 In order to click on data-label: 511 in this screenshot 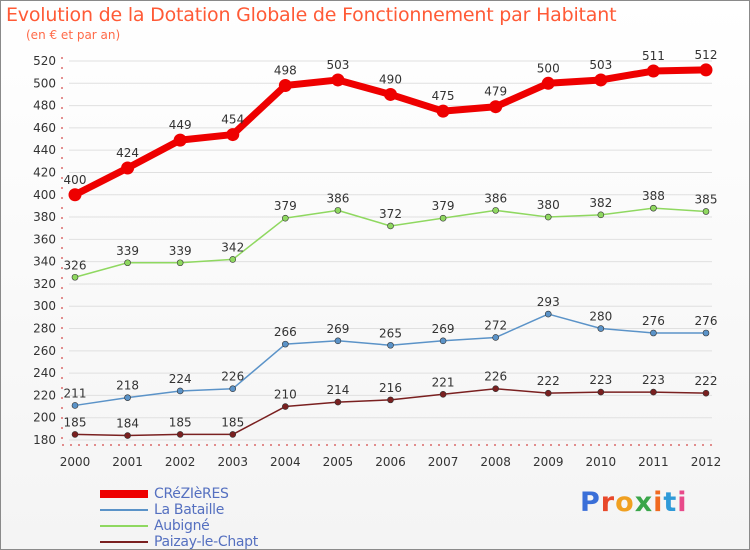, I will do `click(653, 56)`.